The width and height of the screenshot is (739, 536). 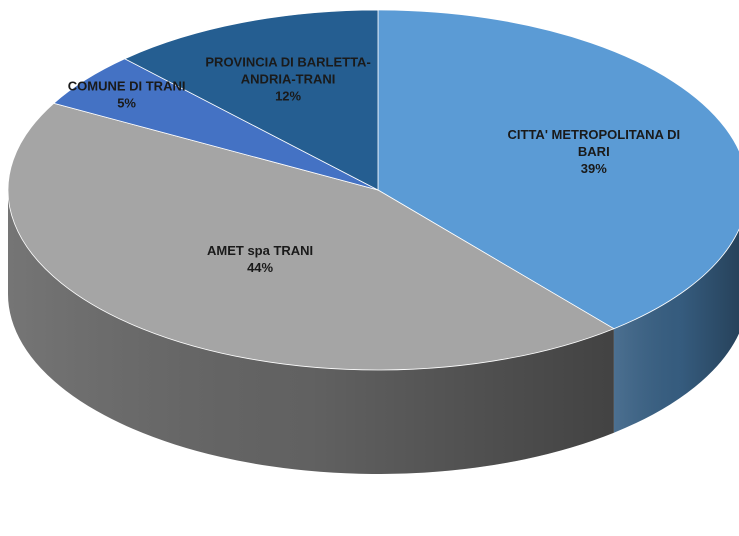 What do you see at coordinates (288, 96) in the screenshot?
I see `pie-value-label-3: 12%` at bounding box center [288, 96].